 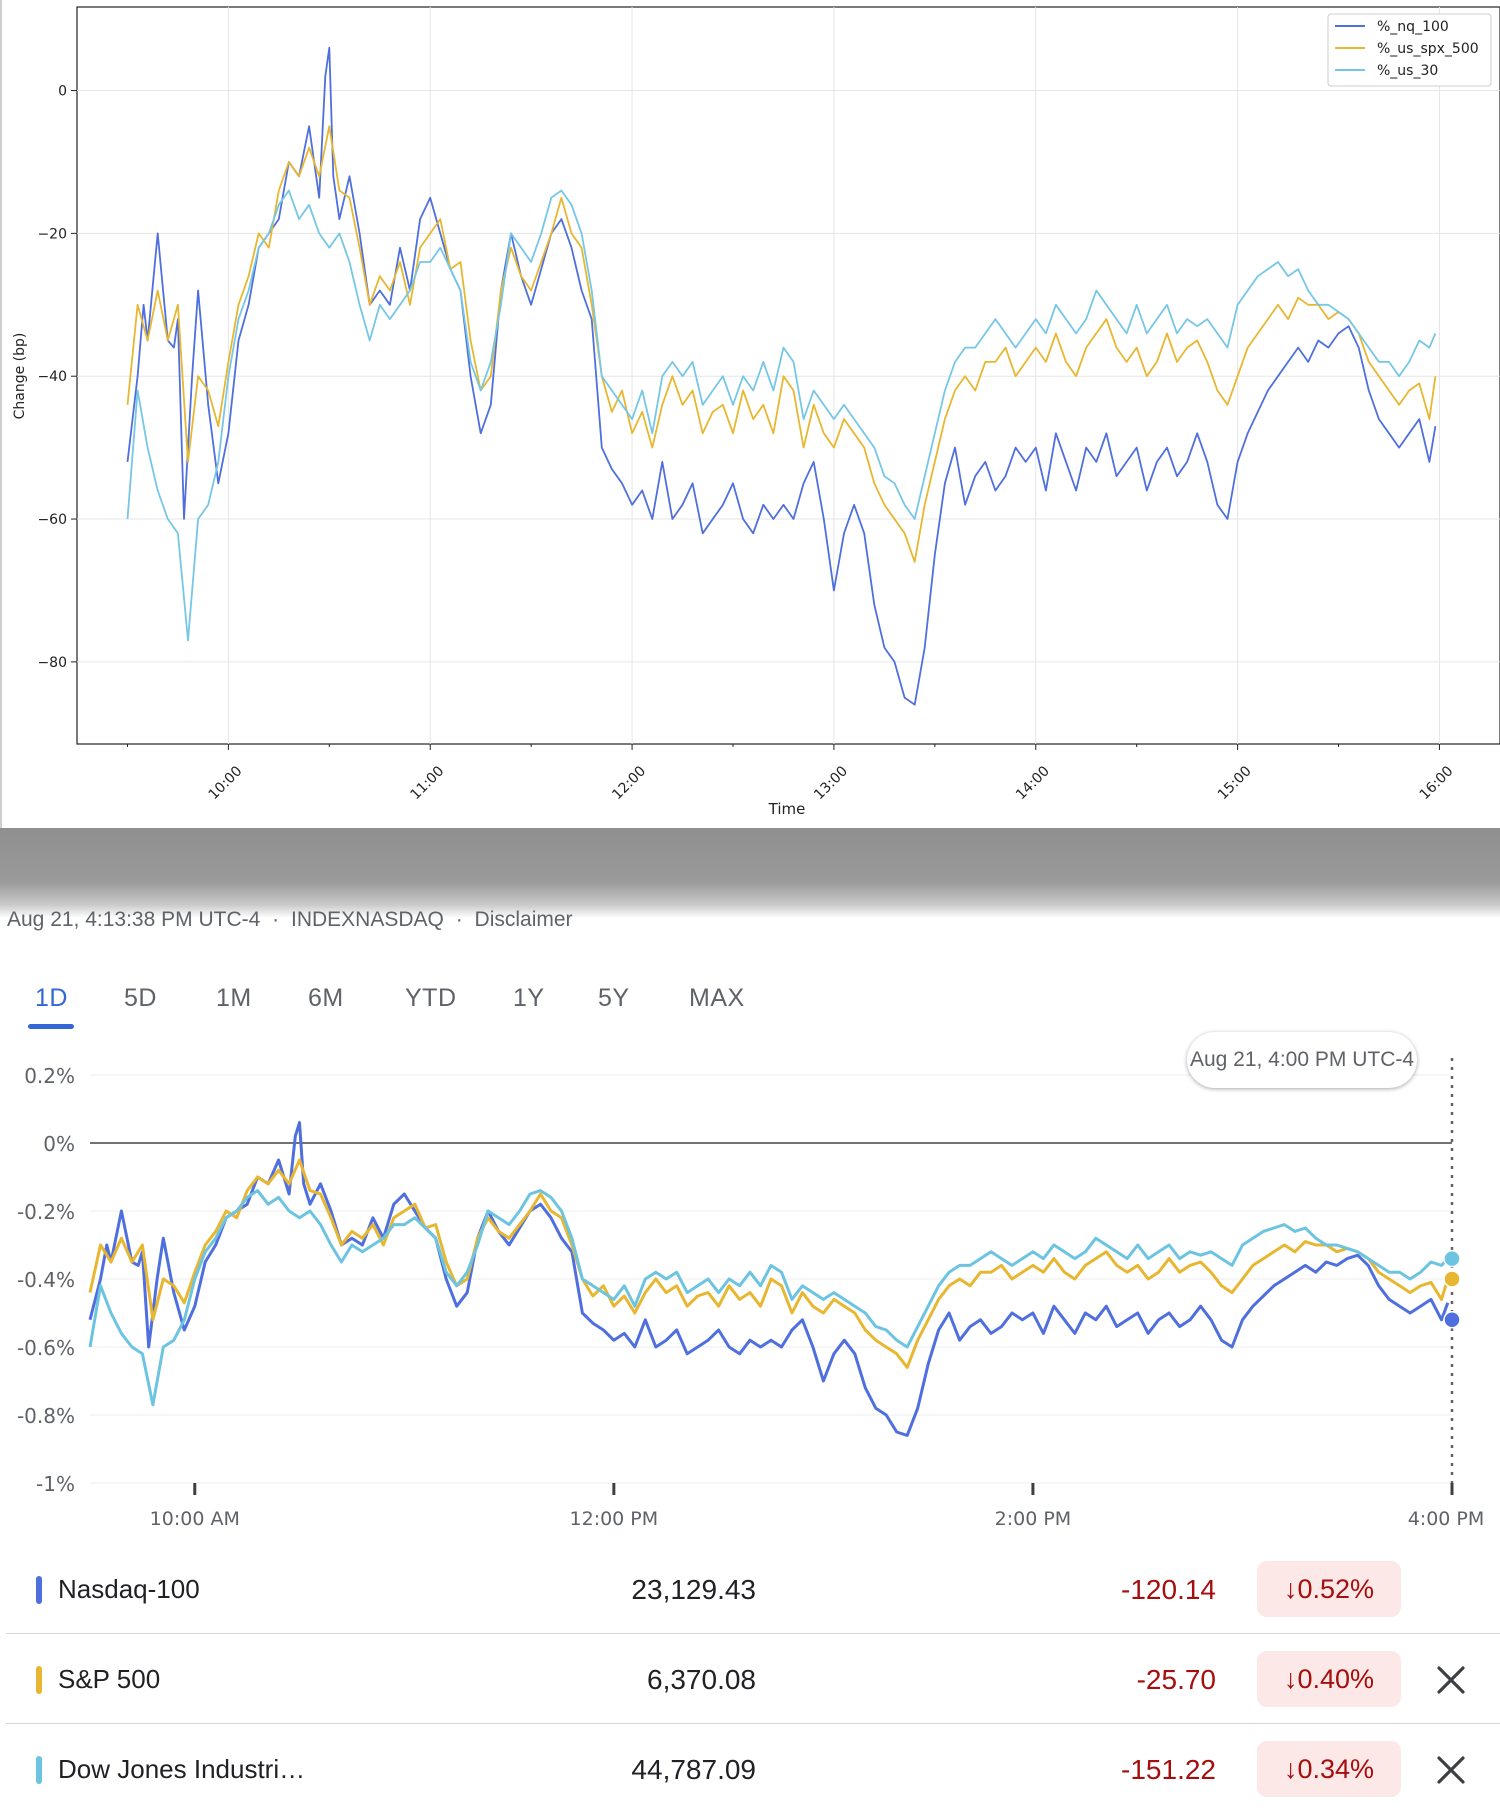 I want to click on legend-label: %_nq_100, so click(x=1413, y=27).